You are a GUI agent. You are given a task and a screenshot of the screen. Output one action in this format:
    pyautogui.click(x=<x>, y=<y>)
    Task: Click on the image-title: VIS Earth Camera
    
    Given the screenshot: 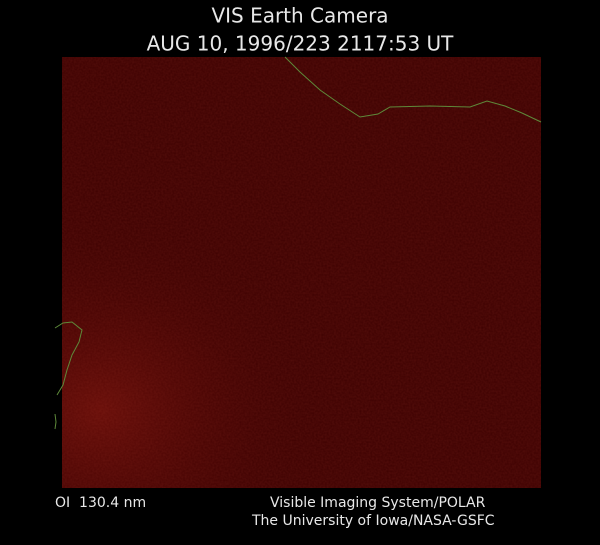 What is the action you would take?
    pyautogui.click(x=299, y=16)
    